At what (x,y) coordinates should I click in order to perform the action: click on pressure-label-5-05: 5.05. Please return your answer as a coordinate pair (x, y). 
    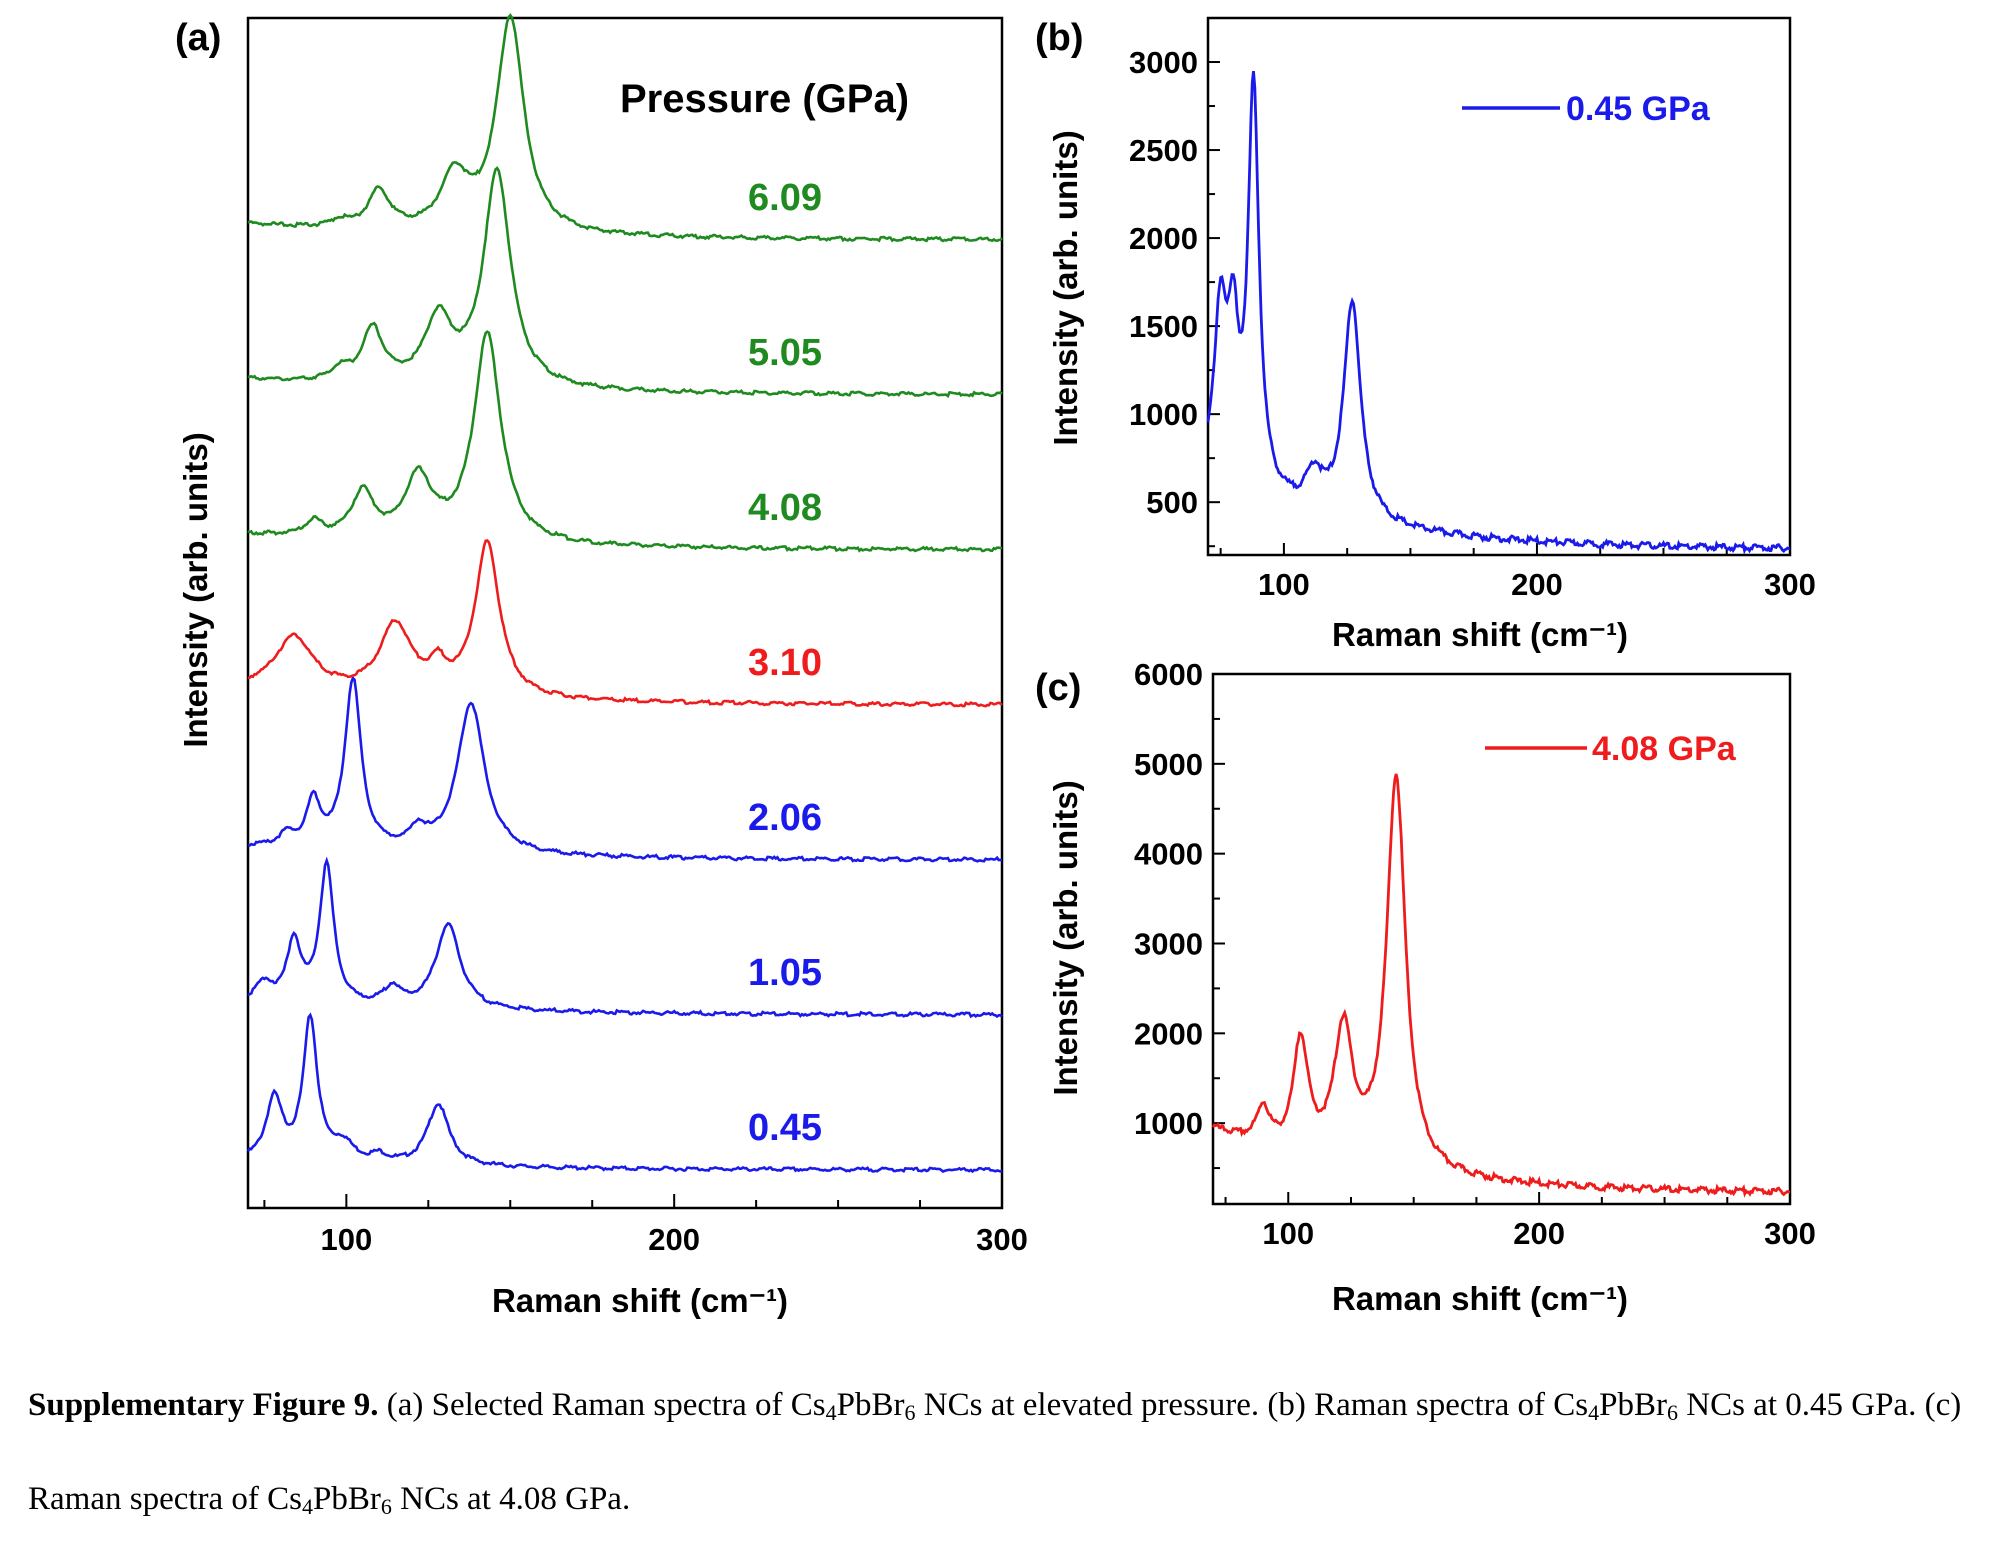
    Looking at the image, I should click on (785, 353).